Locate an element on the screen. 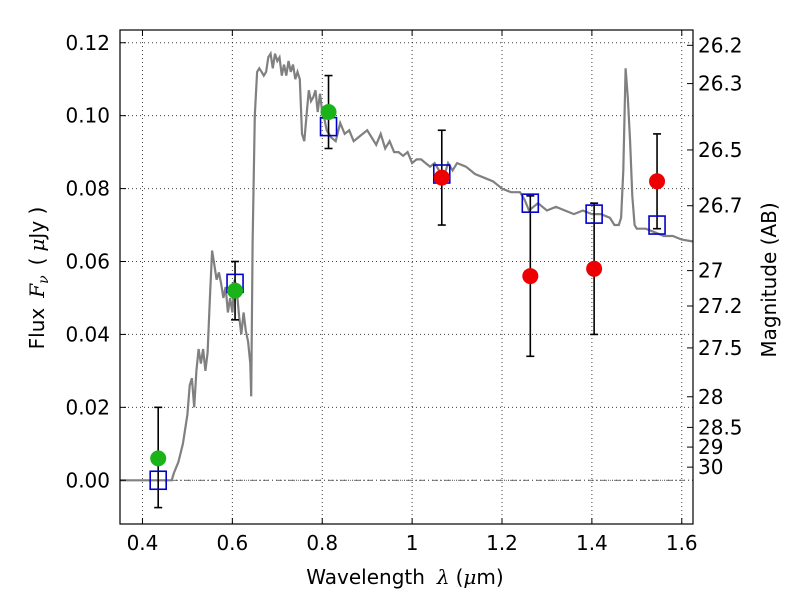 The height and width of the screenshot is (600, 800). y-tick-label: 0.08 is located at coordinates (87, 189).